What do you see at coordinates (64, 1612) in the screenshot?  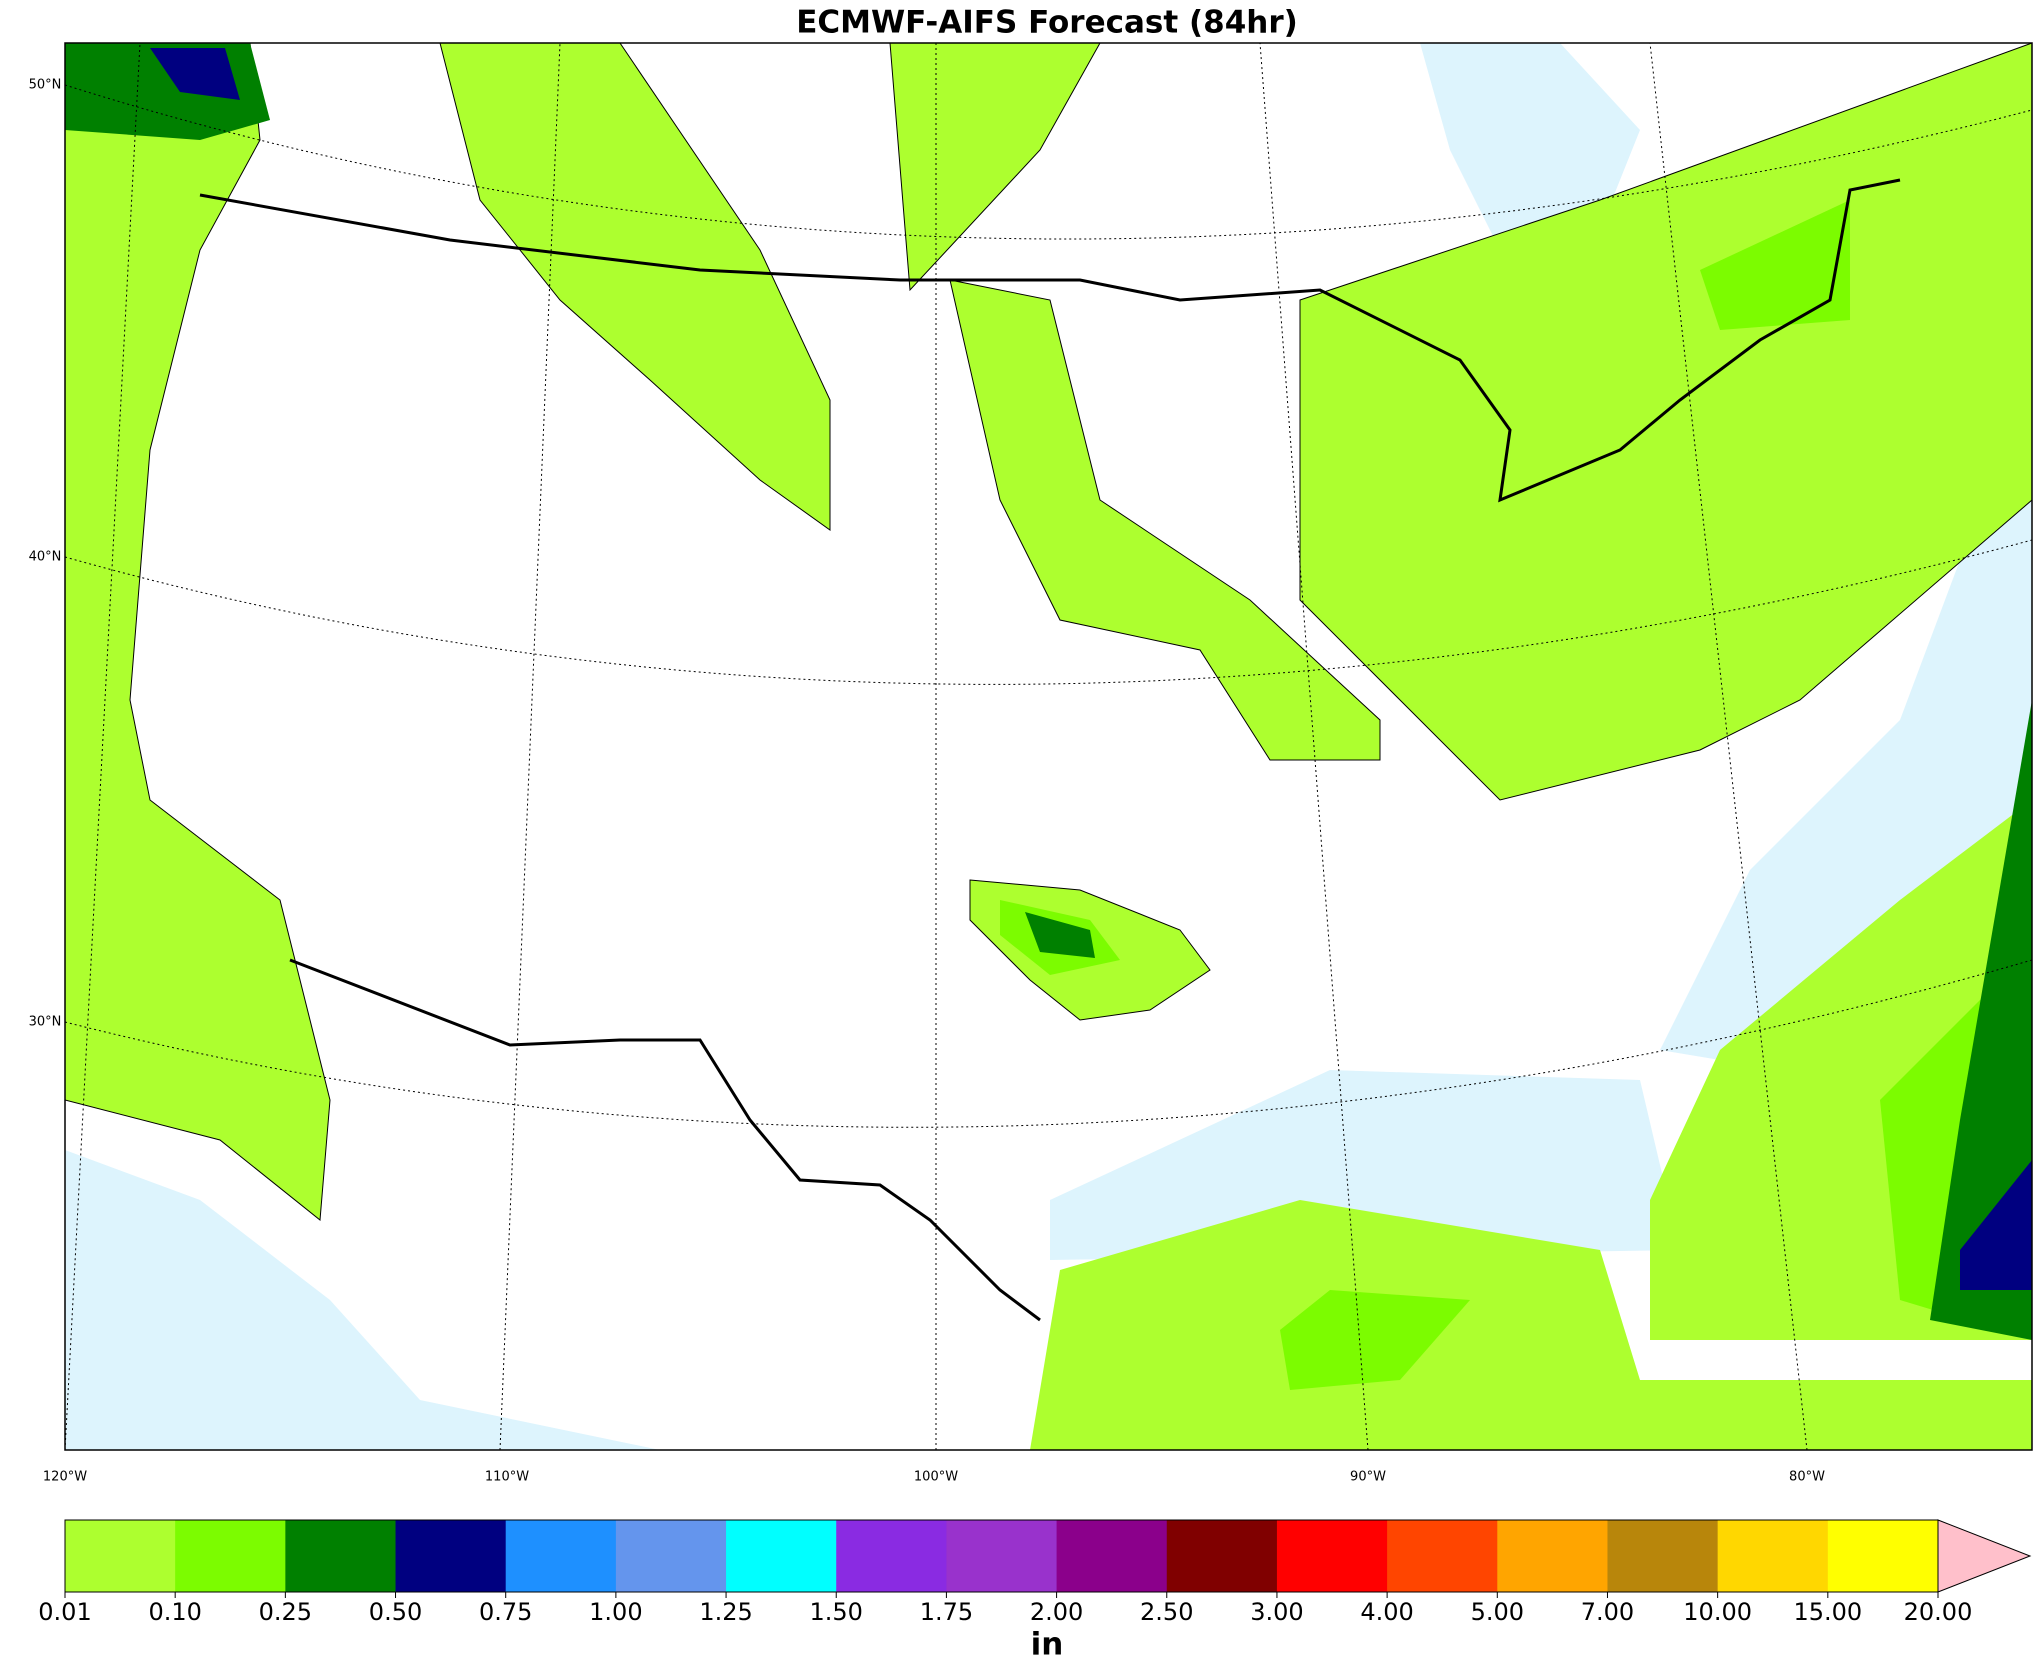 I see `colorbar-label: 0.01` at bounding box center [64, 1612].